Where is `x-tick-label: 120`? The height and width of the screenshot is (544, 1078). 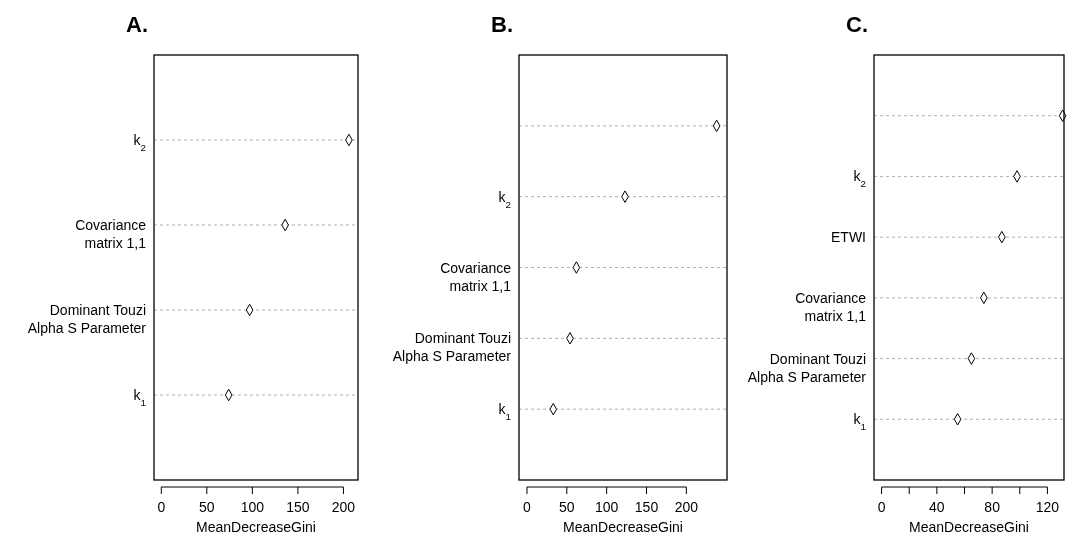 x-tick-label: 120 is located at coordinates (1047, 507).